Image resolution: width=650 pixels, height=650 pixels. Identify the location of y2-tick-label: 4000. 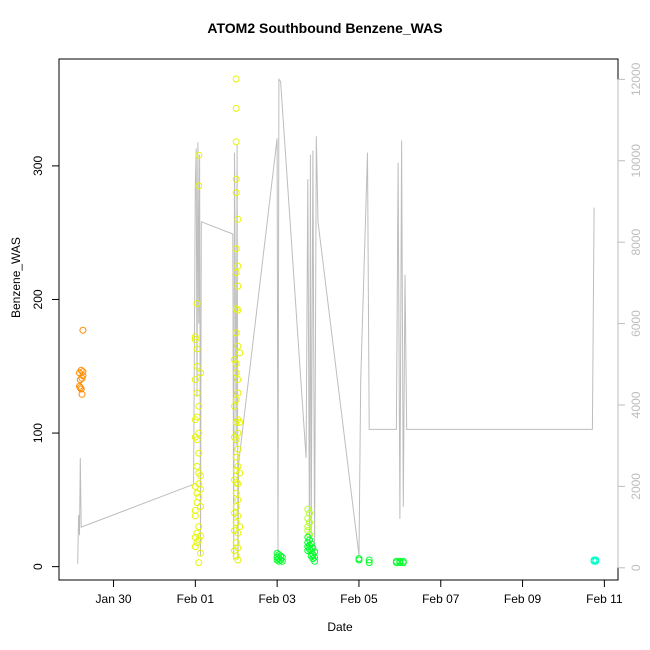
(636, 404).